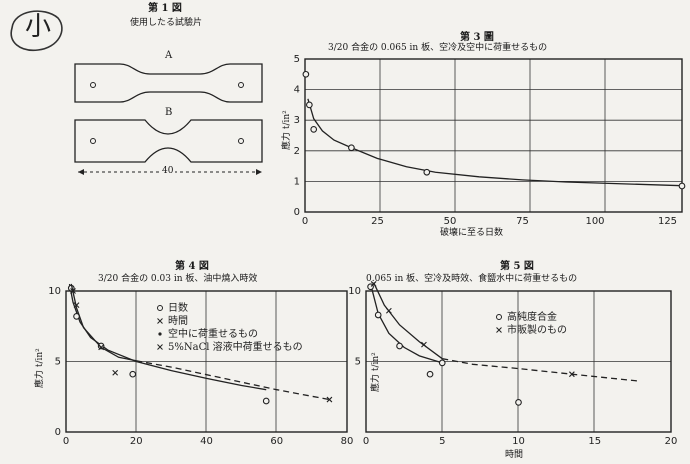  I want to click on fig5-frame, so click(518, 361).